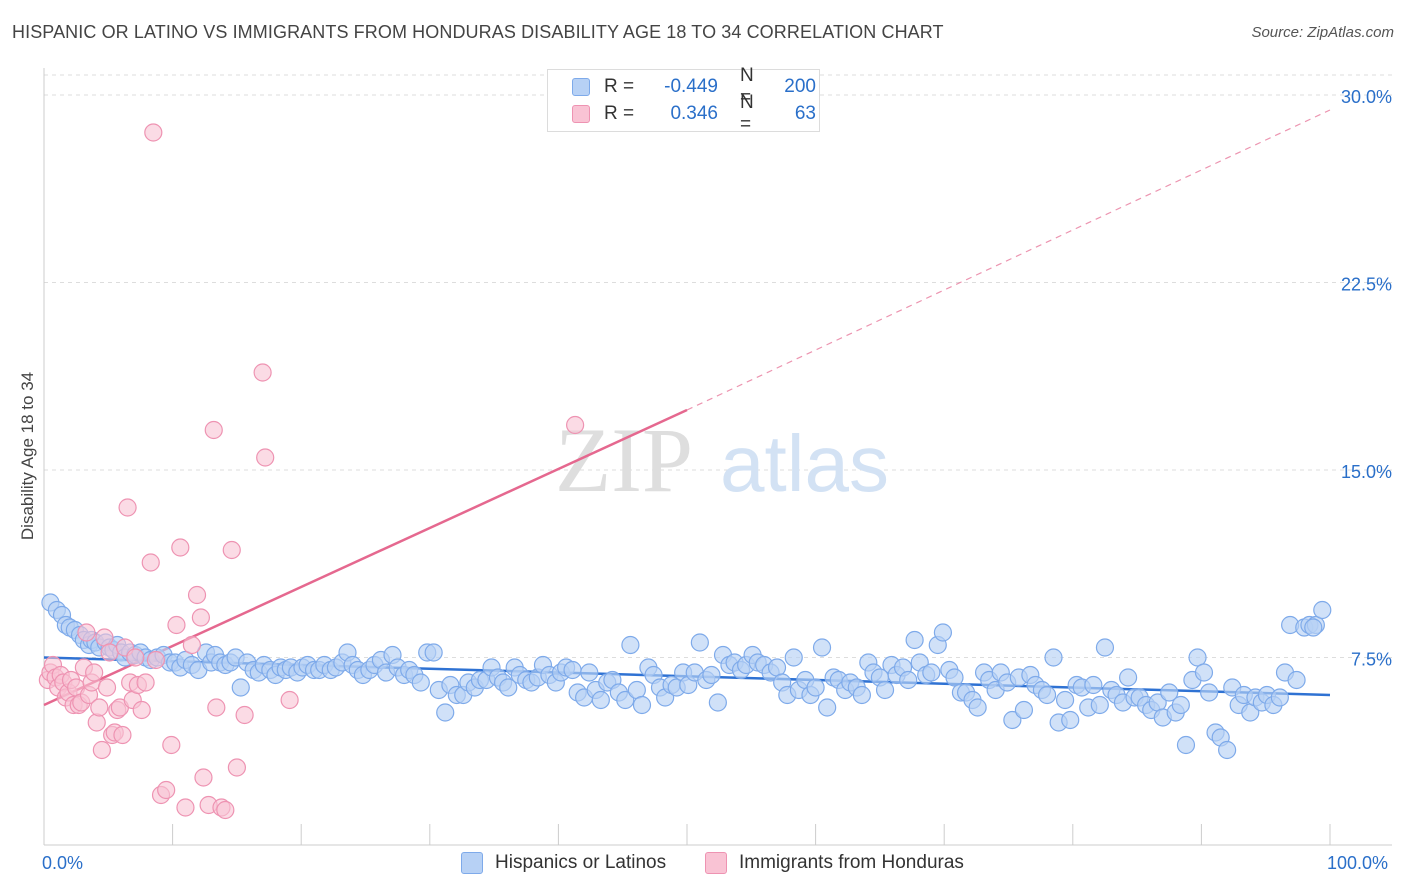 Image resolution: width=1406 pixels, height=892 pixels. I want to click on y-axis-label: Disability Age 18 to 34, so click(27, 456).